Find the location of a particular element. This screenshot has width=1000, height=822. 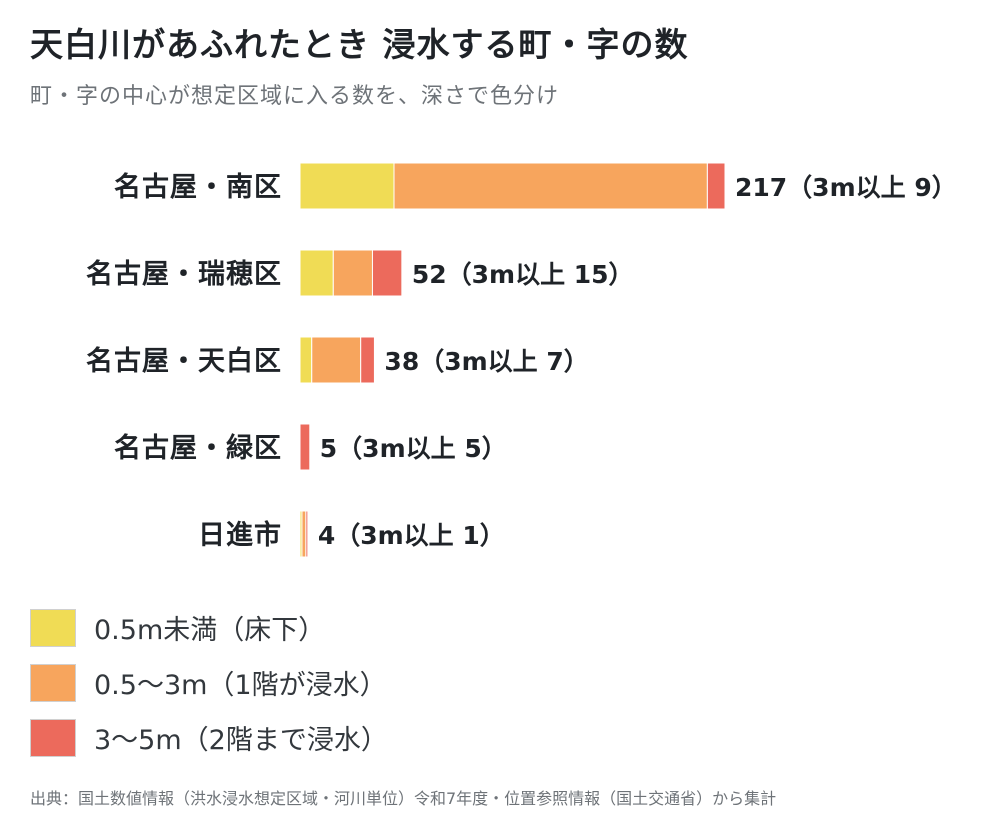

category-label-3: 名古屋・緑区 is located at coordinates (198, 448).